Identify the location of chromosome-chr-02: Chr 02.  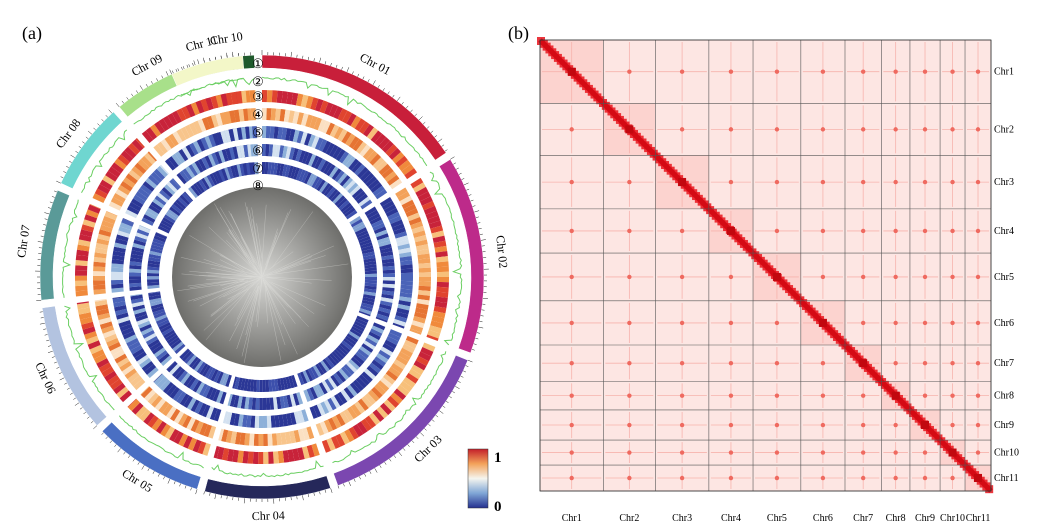
(430, 255).